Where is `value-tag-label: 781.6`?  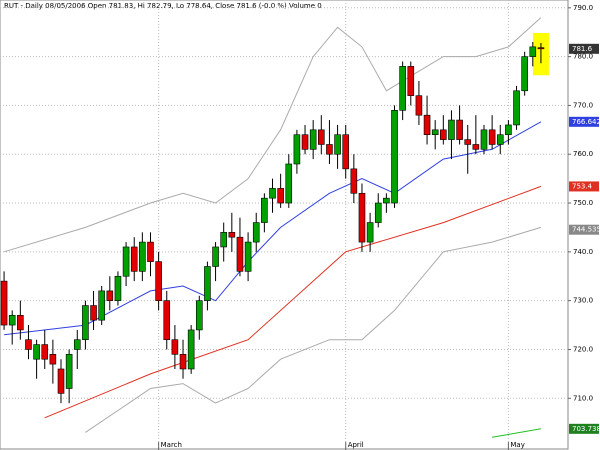
value-tag-label: 781.6 is located at coordinates (582, 49).